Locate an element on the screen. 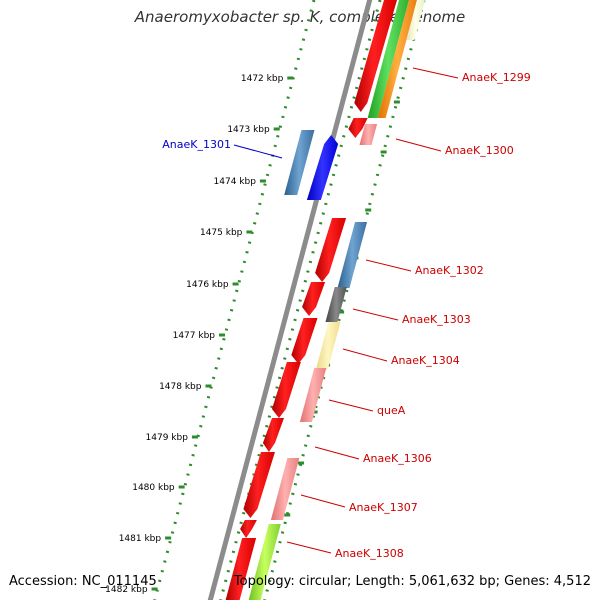  gene-1307-red is located at coordinates (259, 485).